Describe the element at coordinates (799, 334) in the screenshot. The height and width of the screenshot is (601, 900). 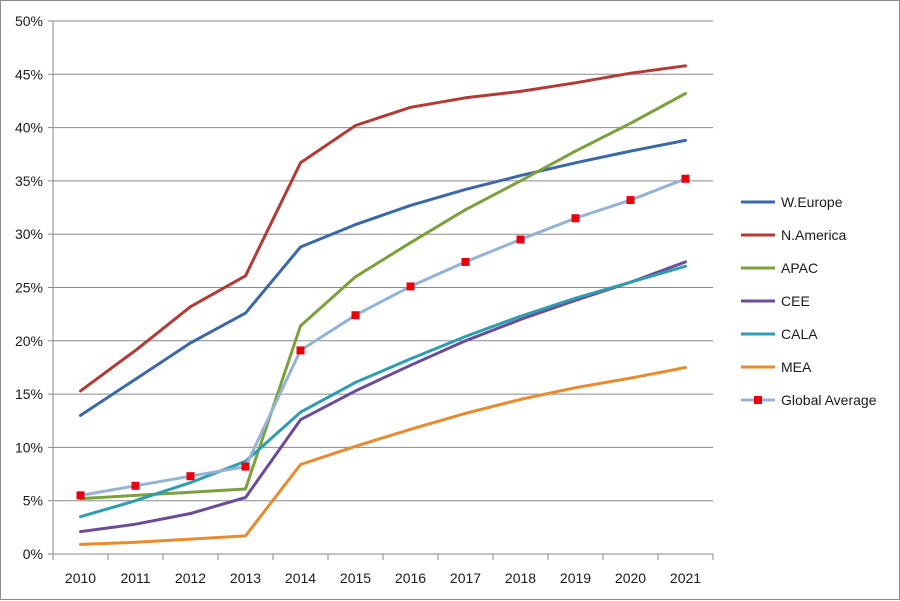
I see `legend-label: CALA` at that location.